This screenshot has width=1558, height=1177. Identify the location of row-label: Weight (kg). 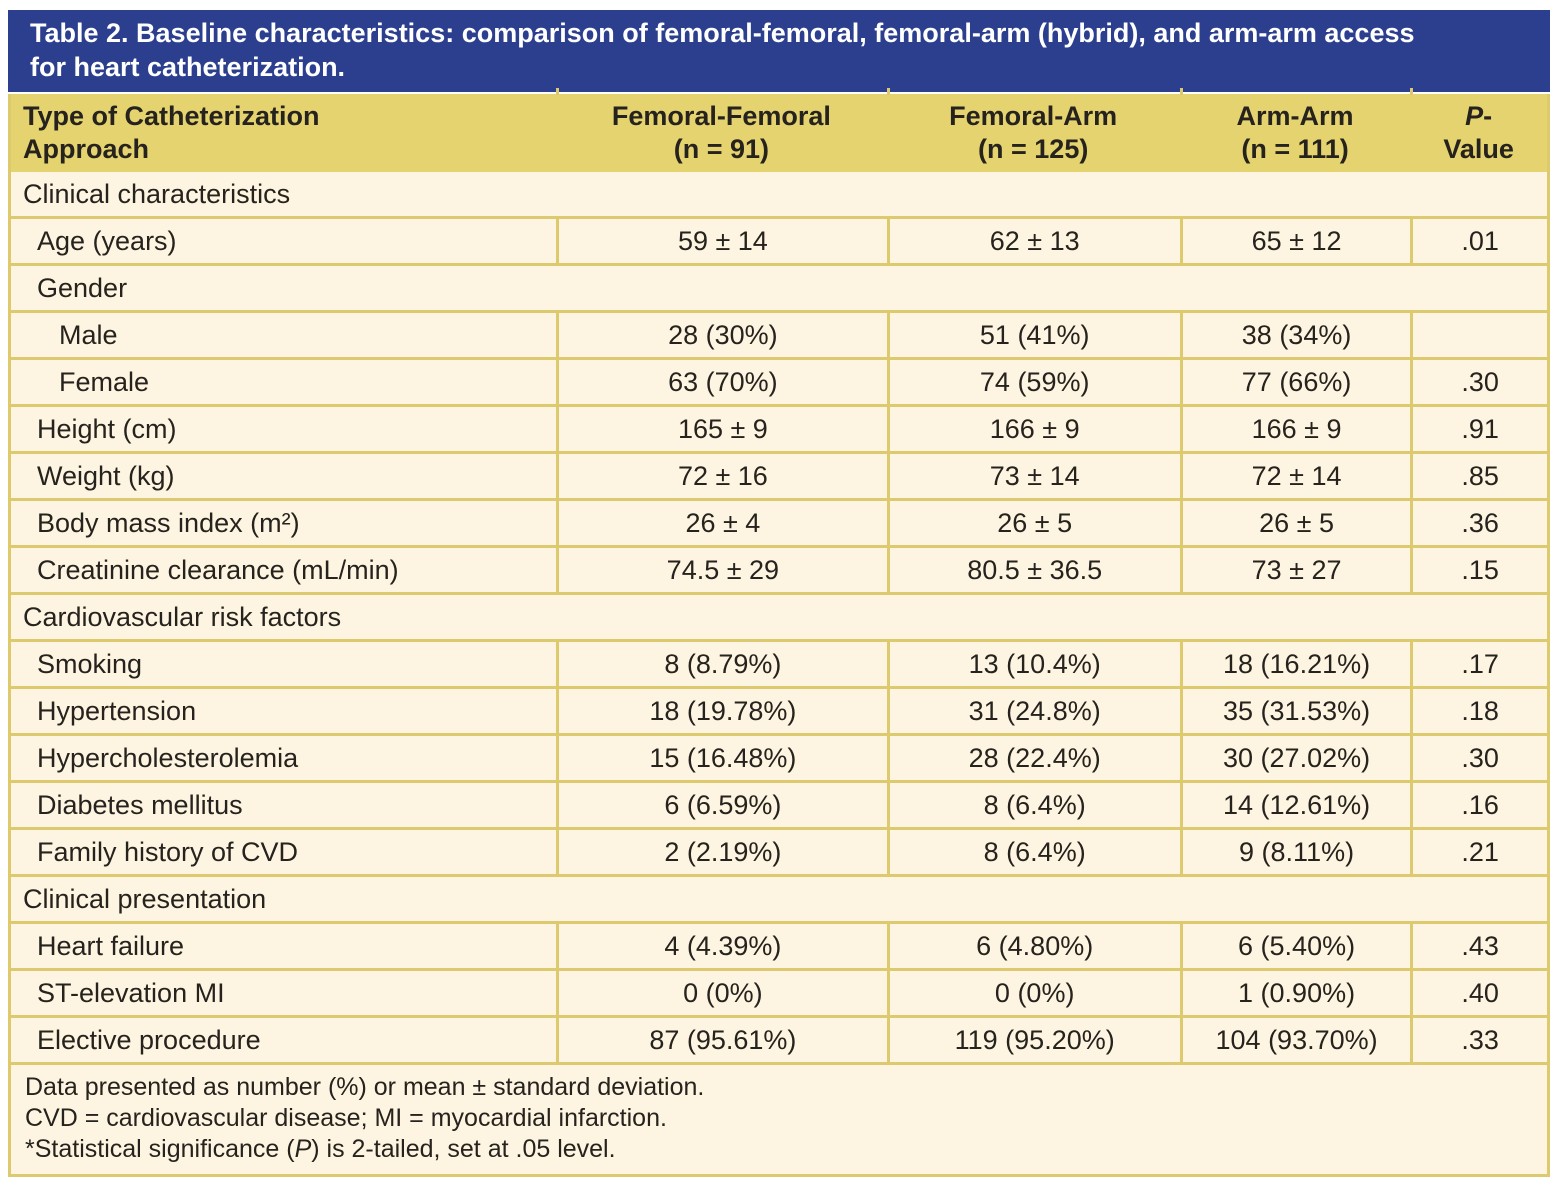
(106, 476).